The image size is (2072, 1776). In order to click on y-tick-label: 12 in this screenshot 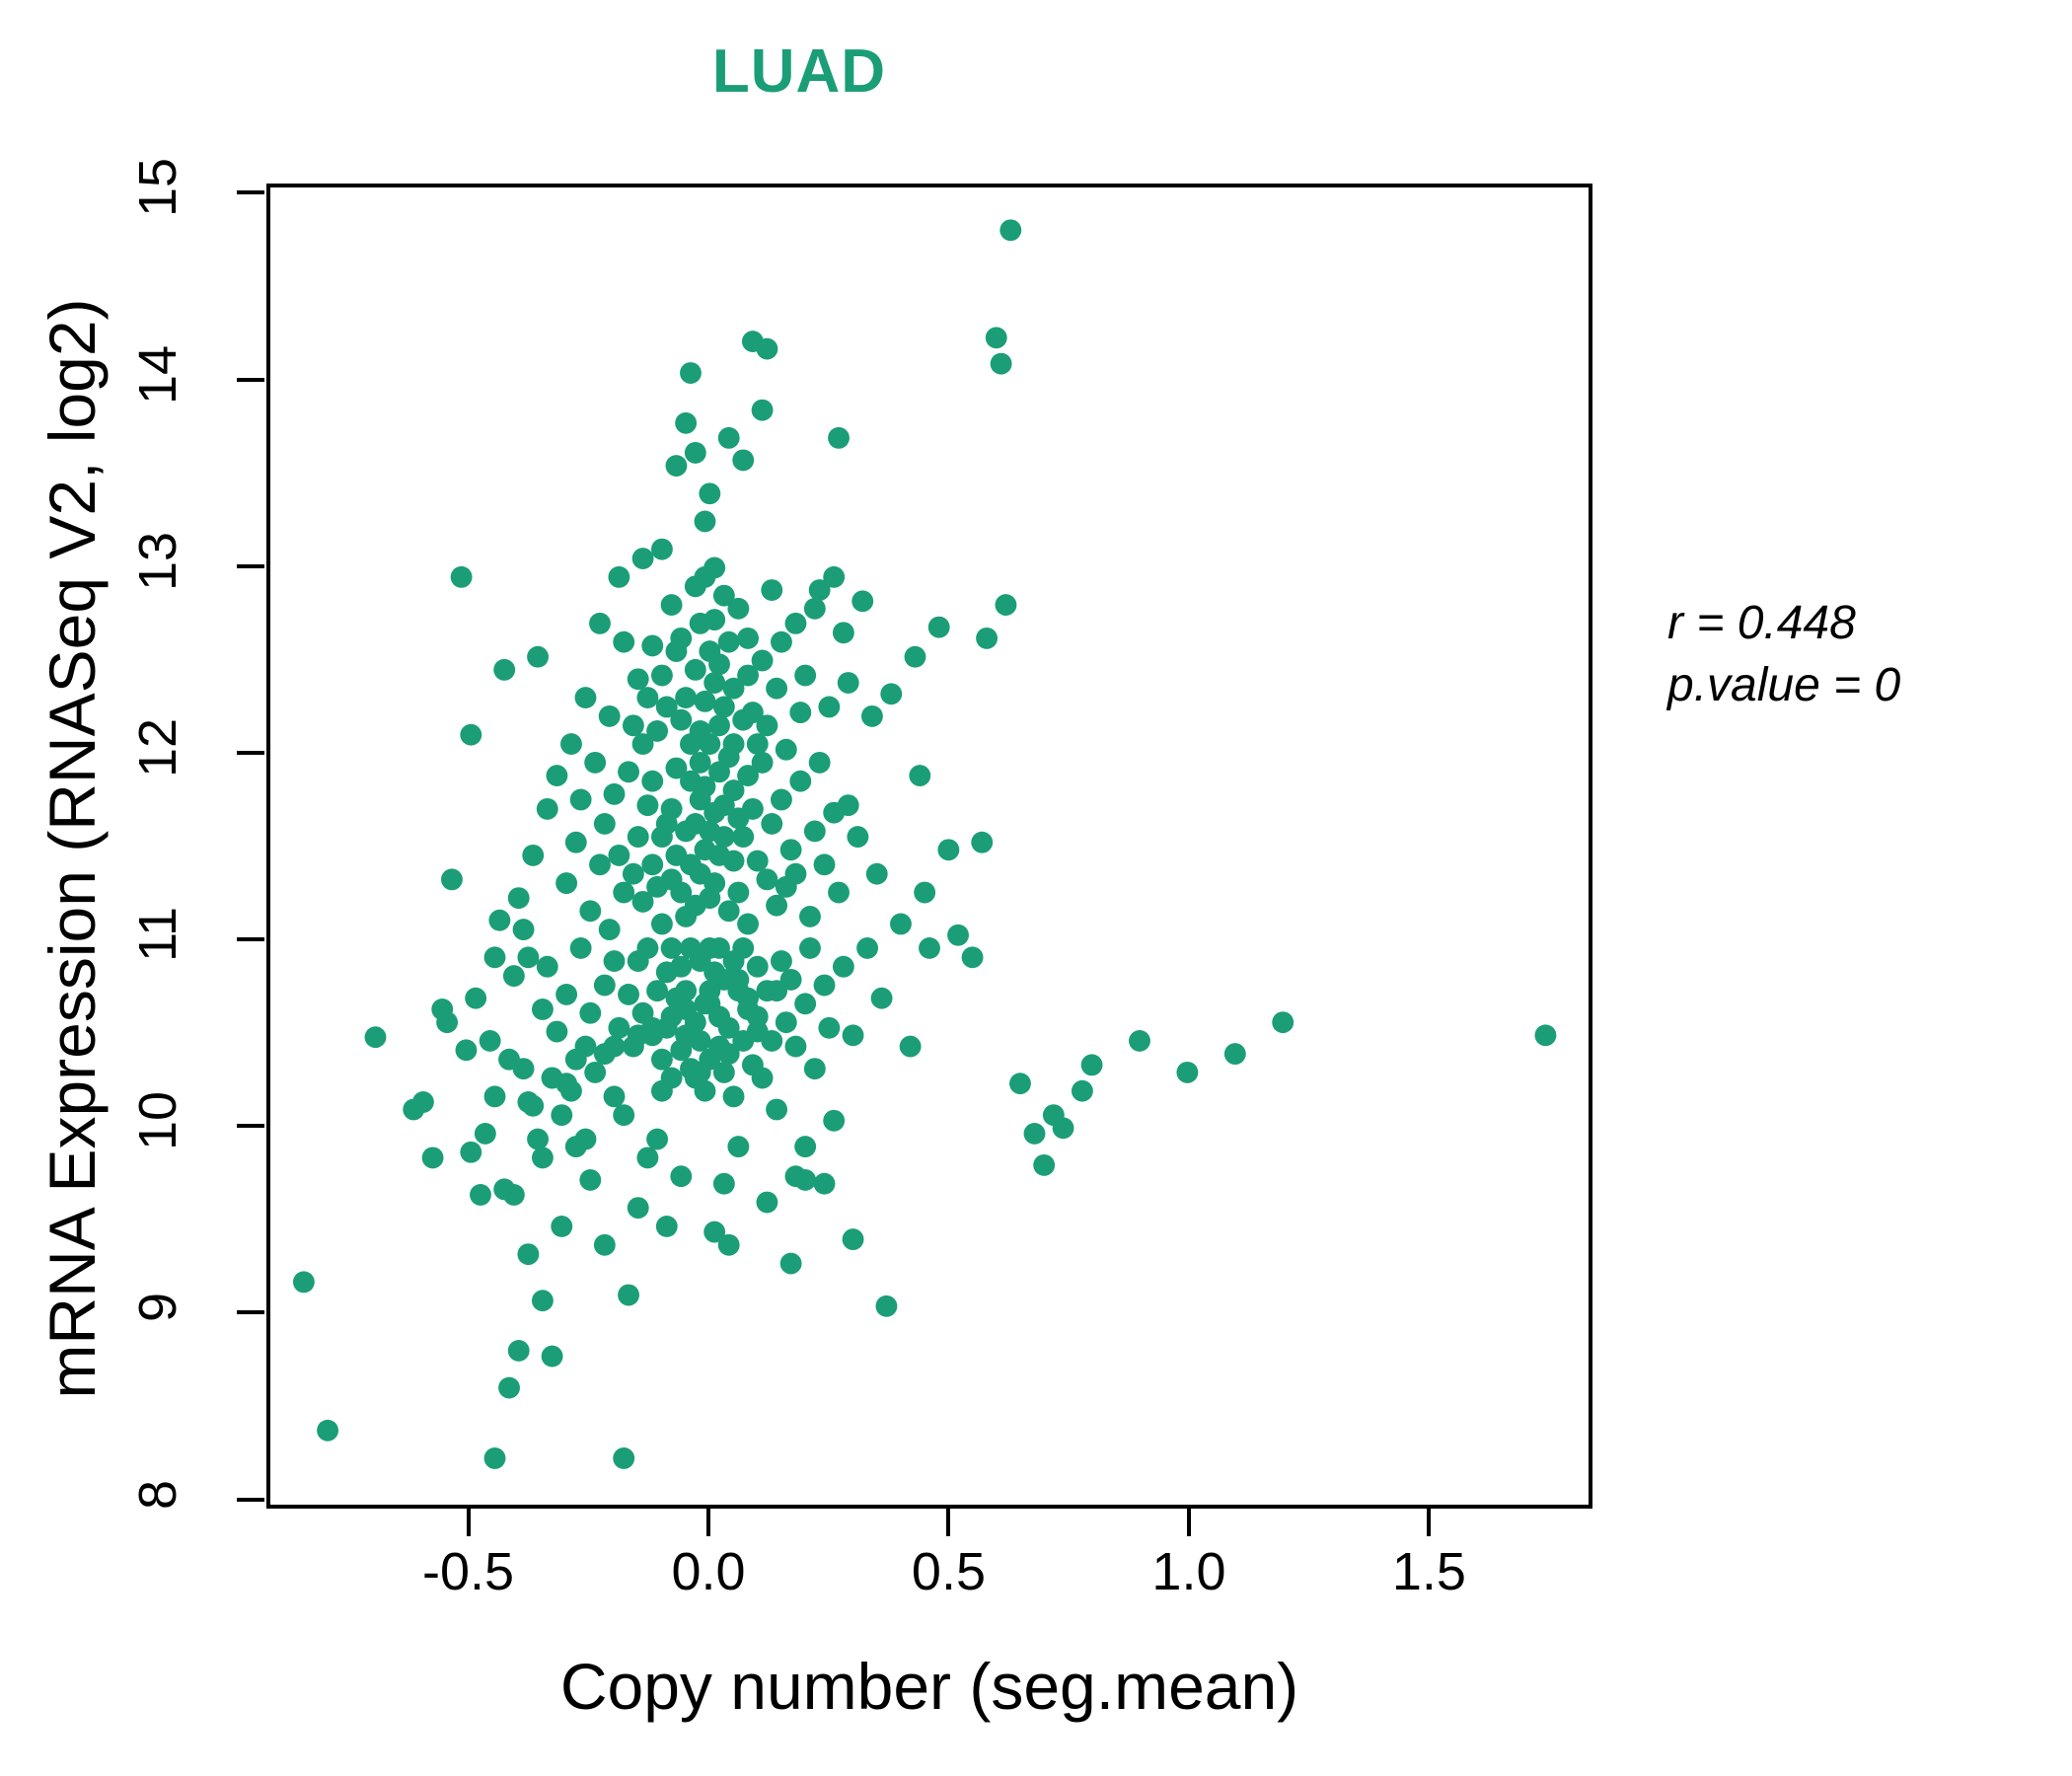, I will do `click(157, 747)`.